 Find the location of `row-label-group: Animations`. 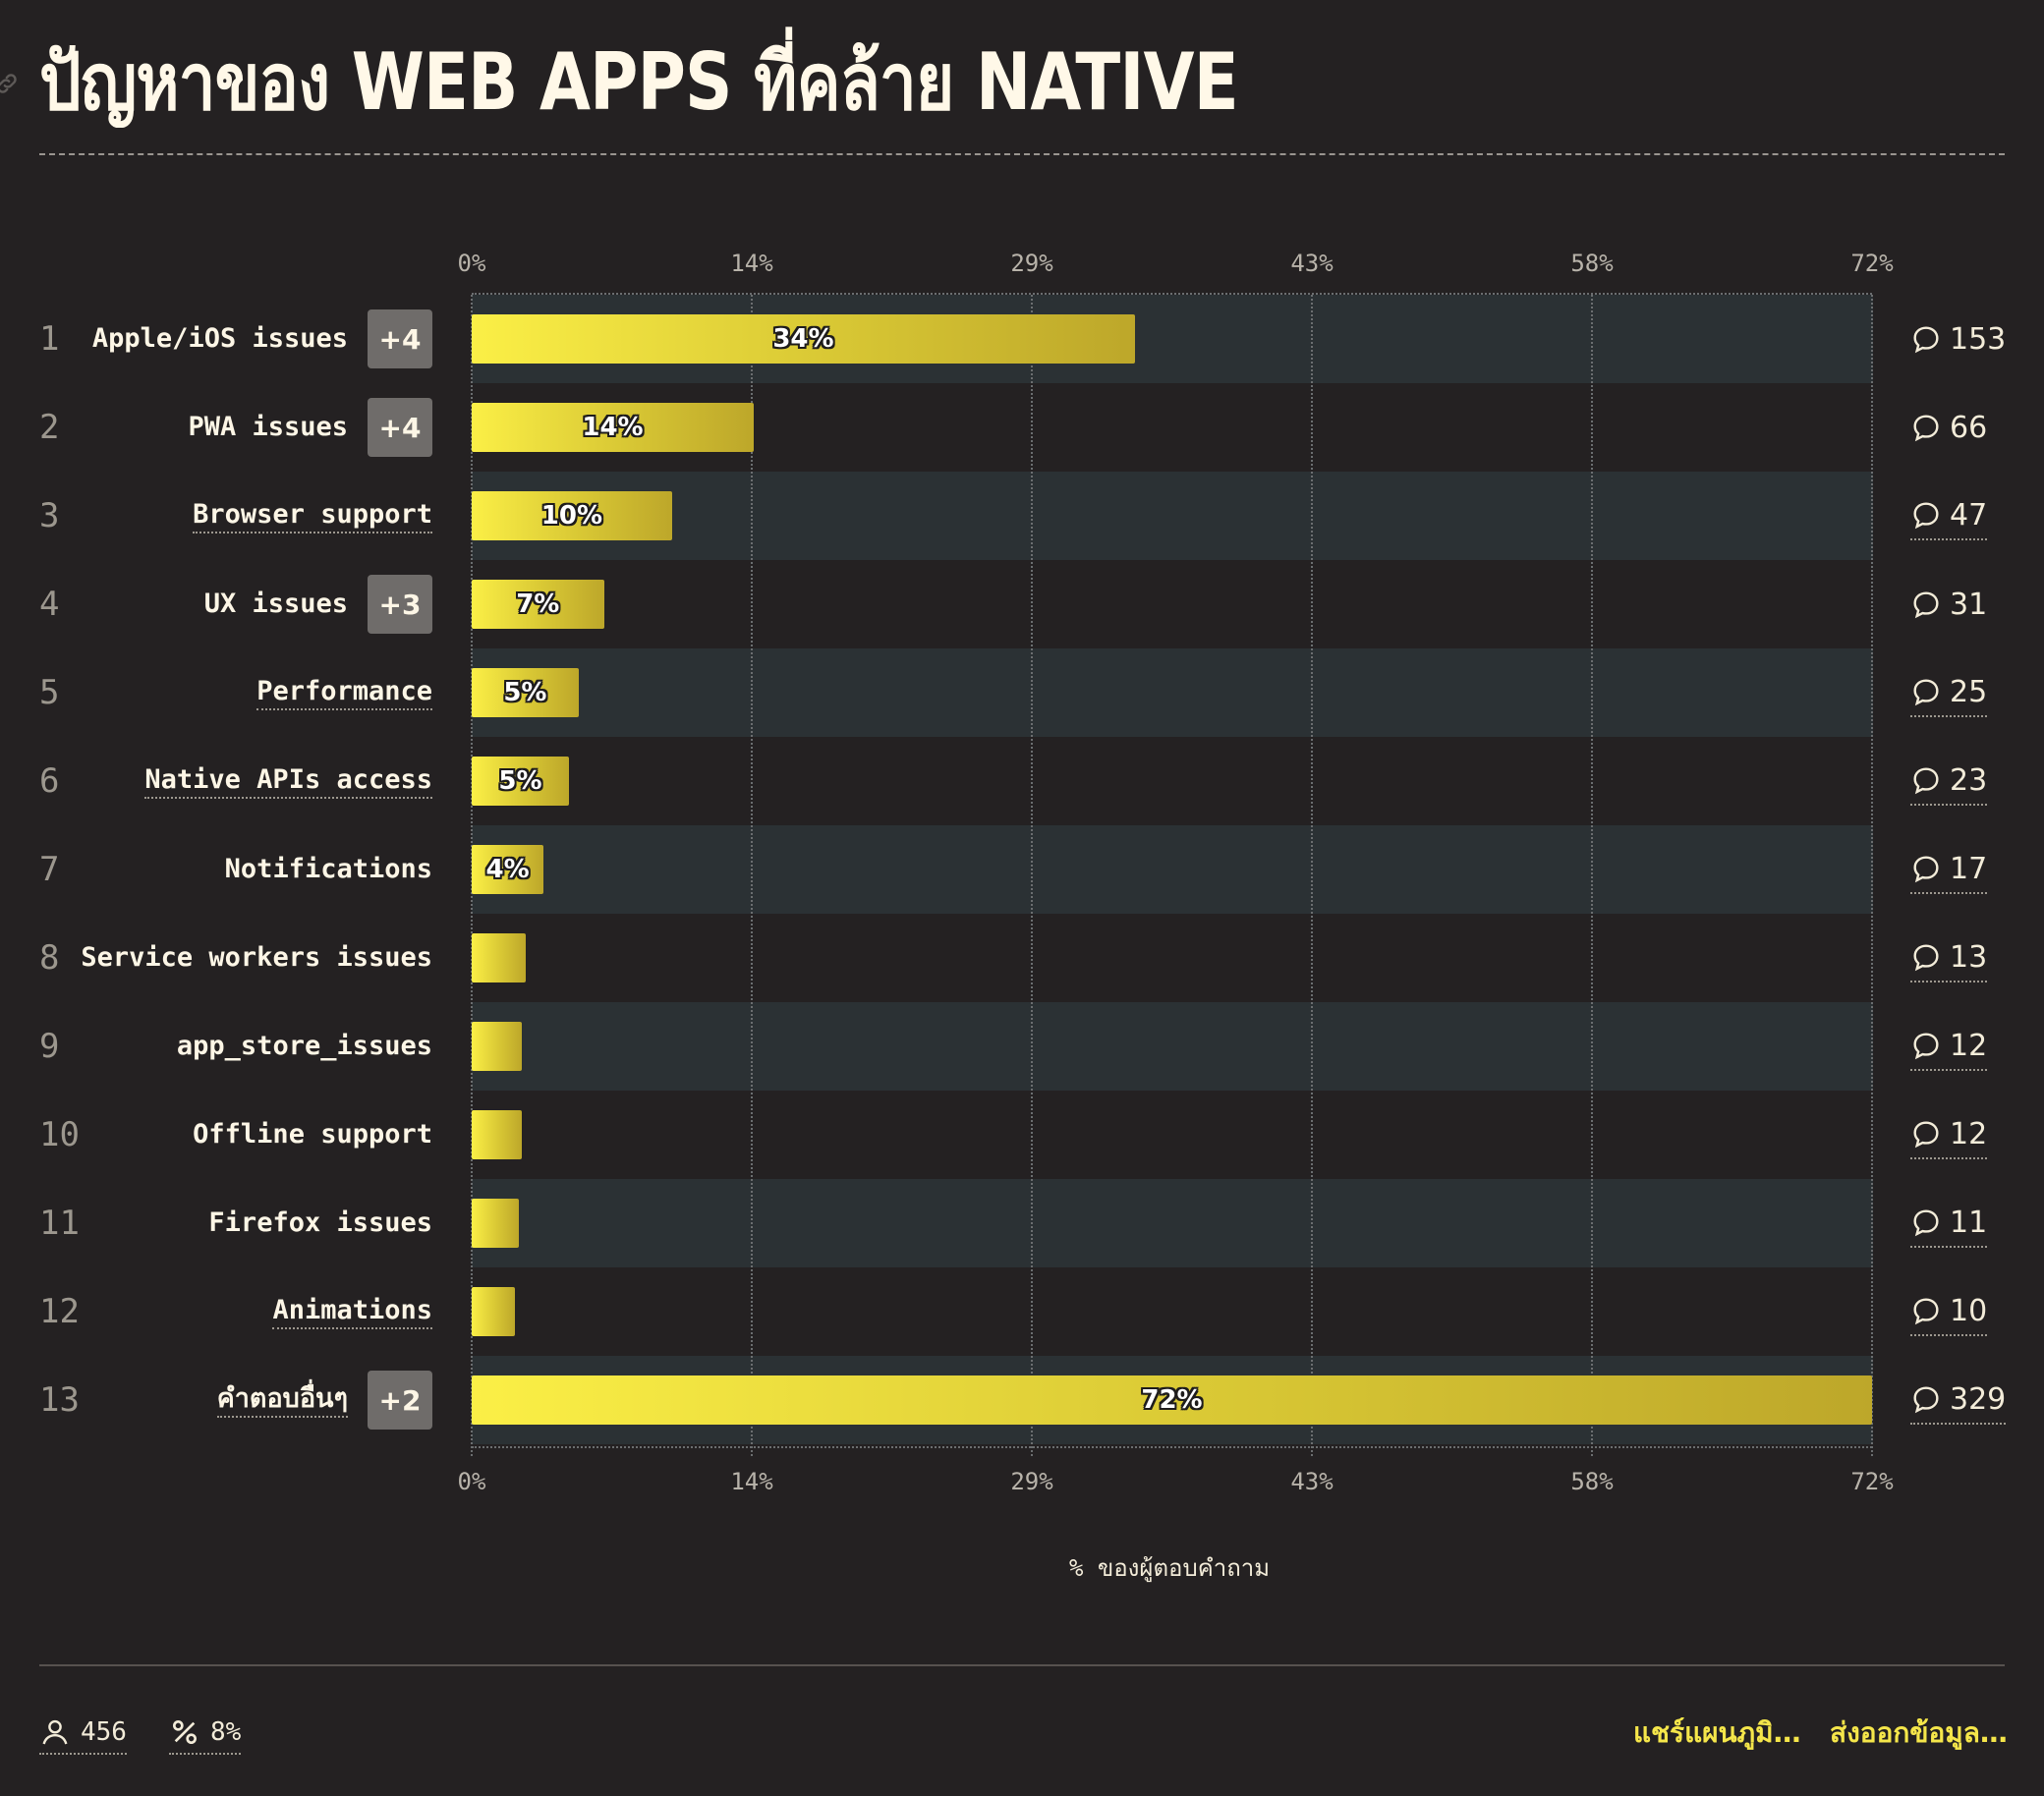

row-label-group: Animations is located at coordinates (352, 1311).